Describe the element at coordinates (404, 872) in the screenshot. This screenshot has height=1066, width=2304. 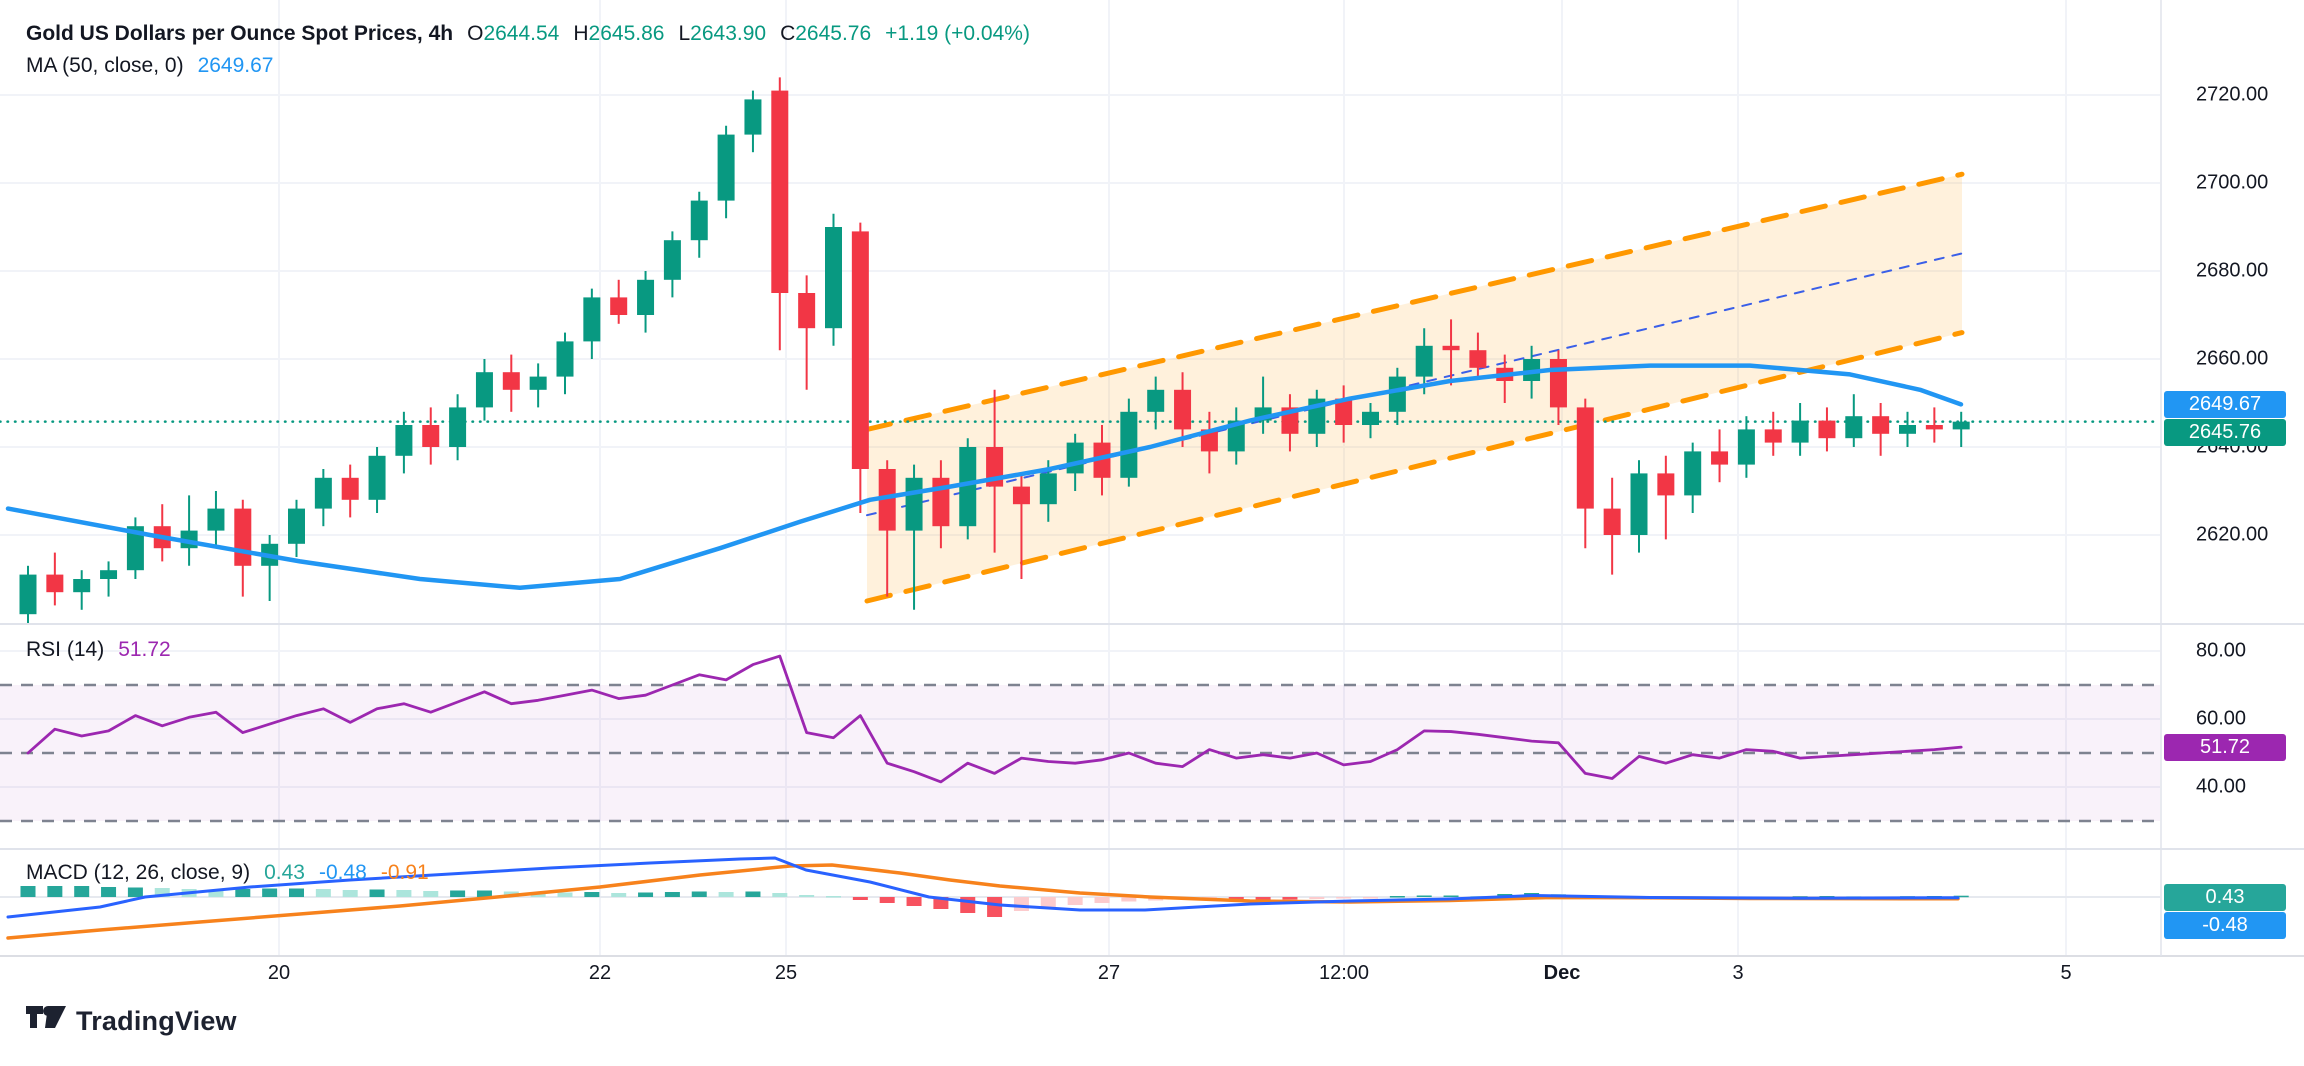
I see `macd-signal-value: -0.91` at that location.